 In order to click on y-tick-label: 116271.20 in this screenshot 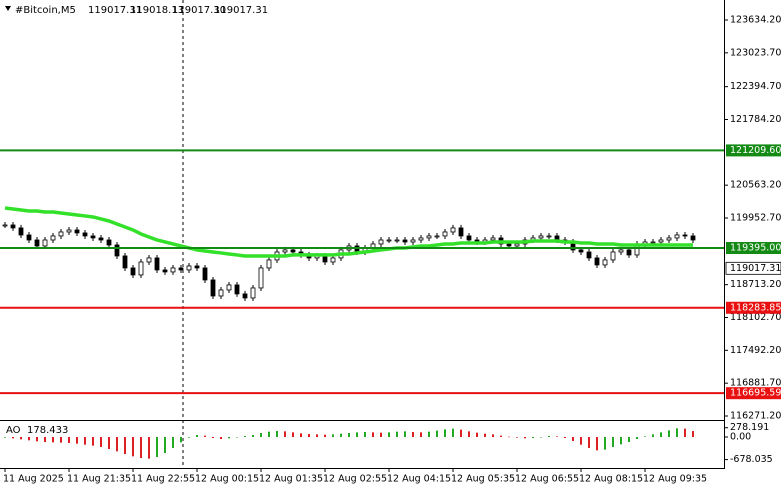, I will do `click(755, 416)`.